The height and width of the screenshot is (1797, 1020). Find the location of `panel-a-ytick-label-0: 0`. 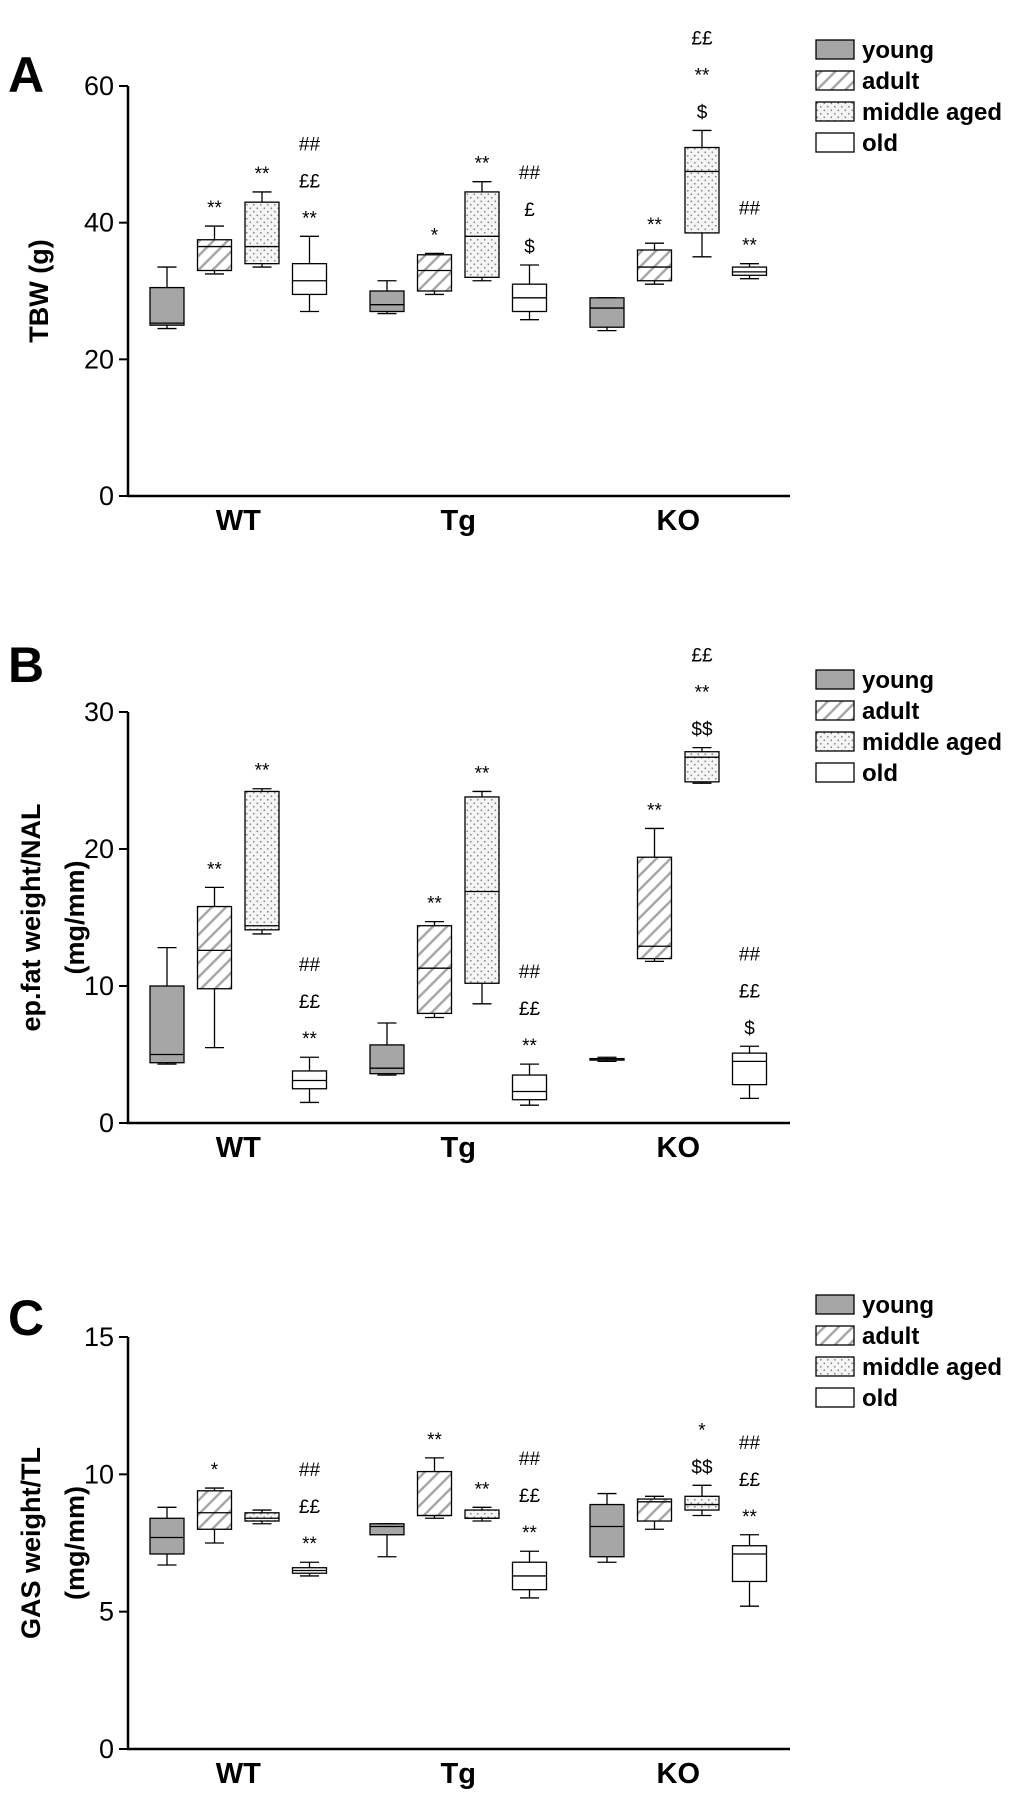

panel-a-ytick-label-0: 0 is located at coordinates (106, 496).